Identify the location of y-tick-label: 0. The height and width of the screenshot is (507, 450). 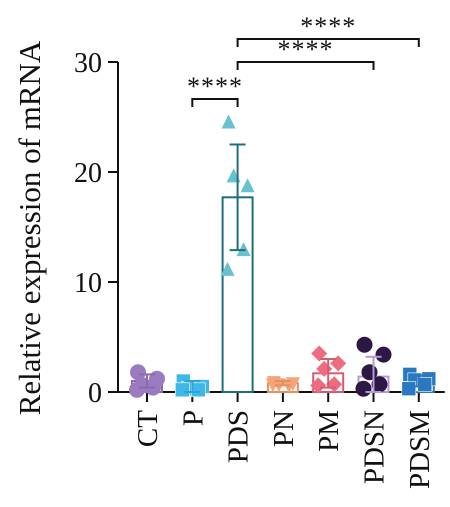
(95, 393).